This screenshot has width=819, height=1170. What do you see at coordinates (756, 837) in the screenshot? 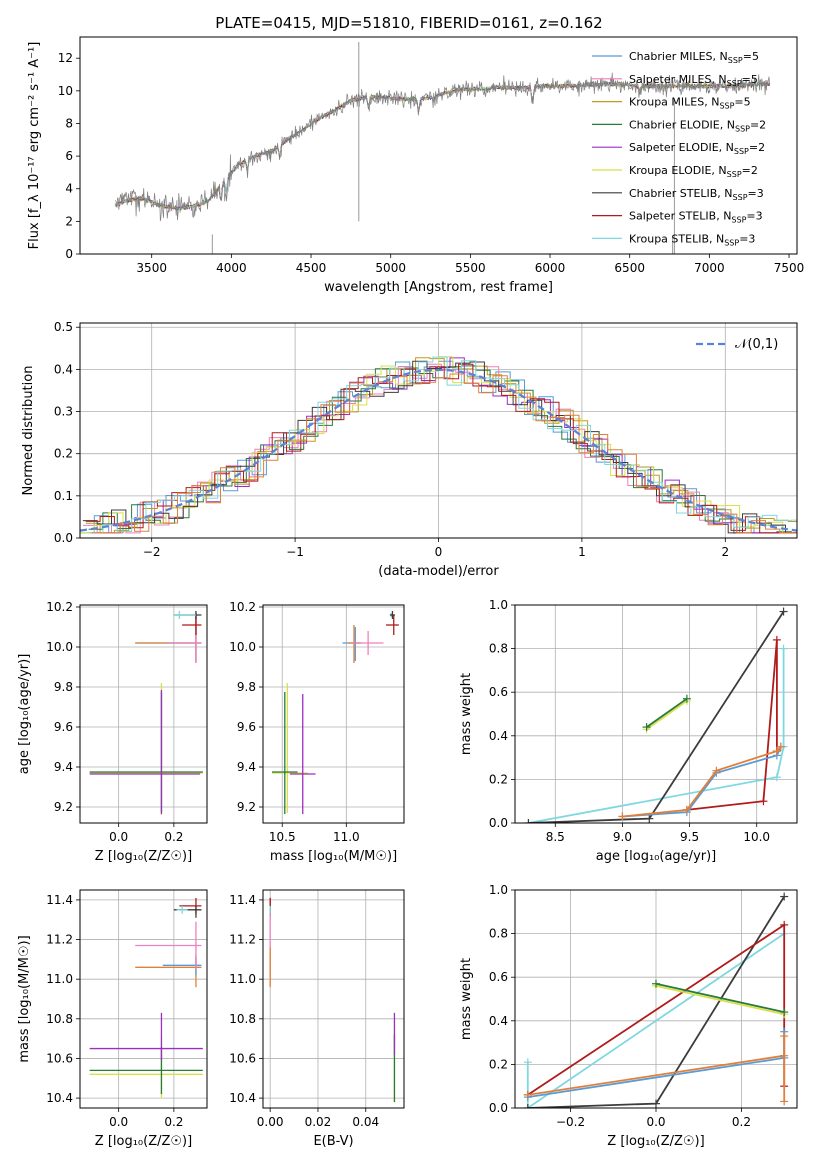
I see `x-tick-label: 10.0` at bounding box center [756, 837].